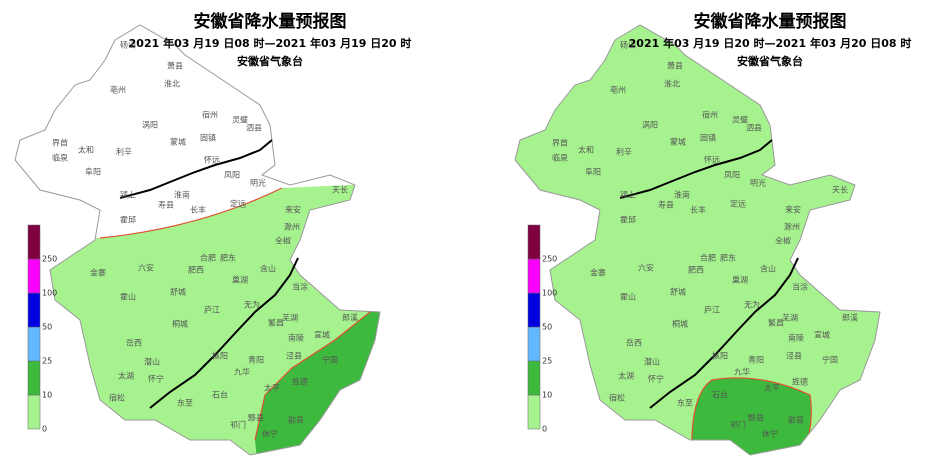 Image resolution: width=927 pixels, height=470 pixels. What do you see at coordinates (708, 138) in the screenshot?
I see `city-label: 固镇` at bounding box center [708, 138].